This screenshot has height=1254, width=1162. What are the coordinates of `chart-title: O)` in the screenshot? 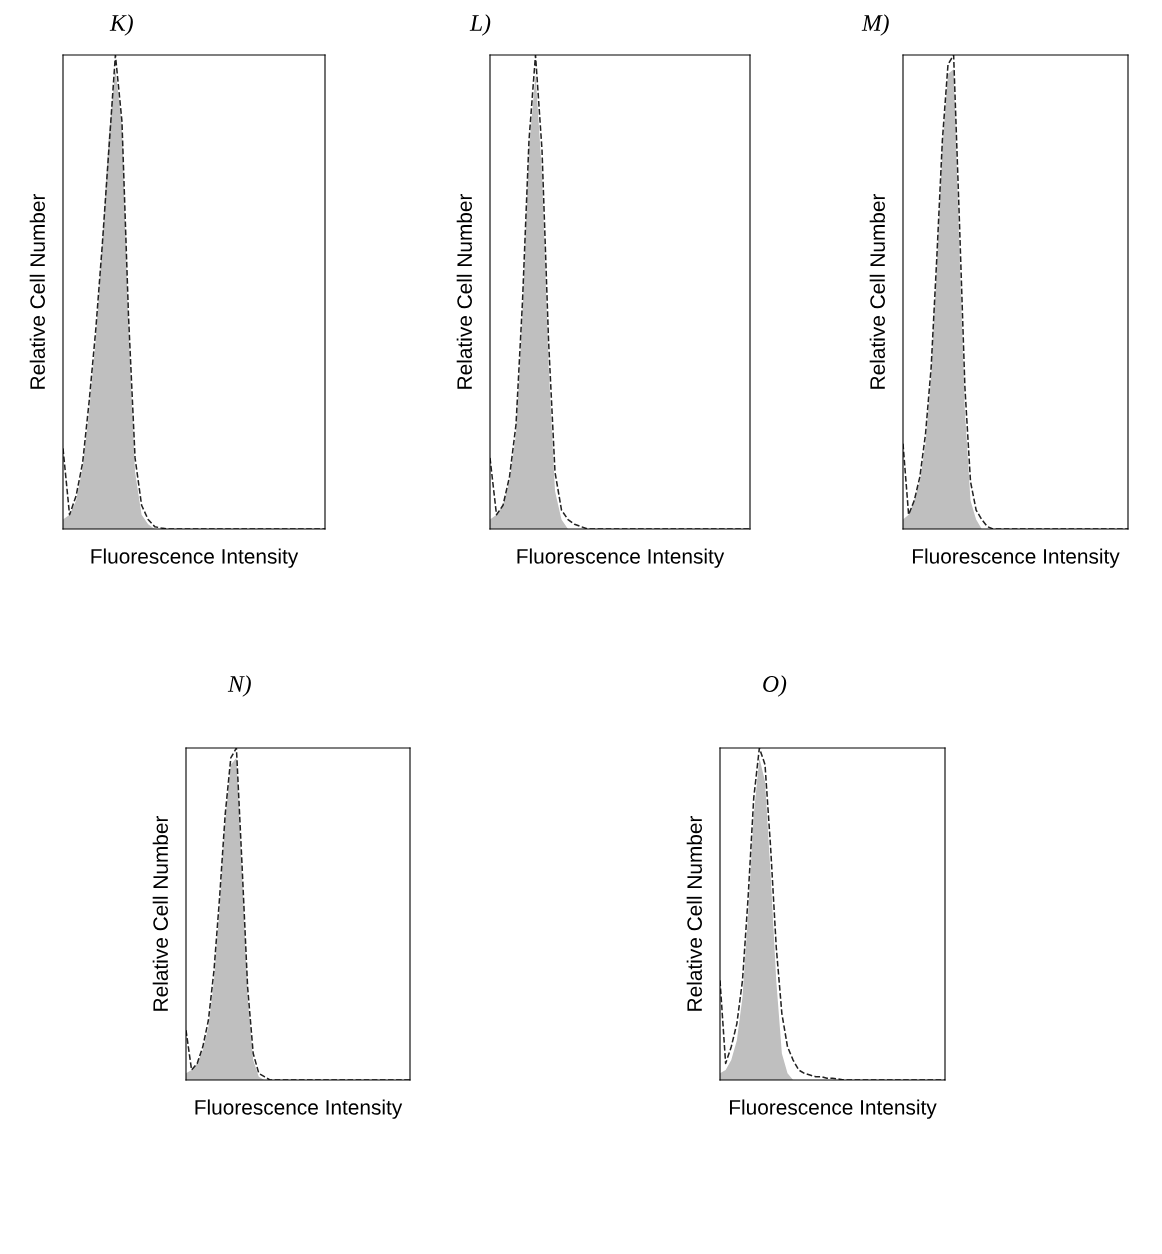 It's located at (775, 686).